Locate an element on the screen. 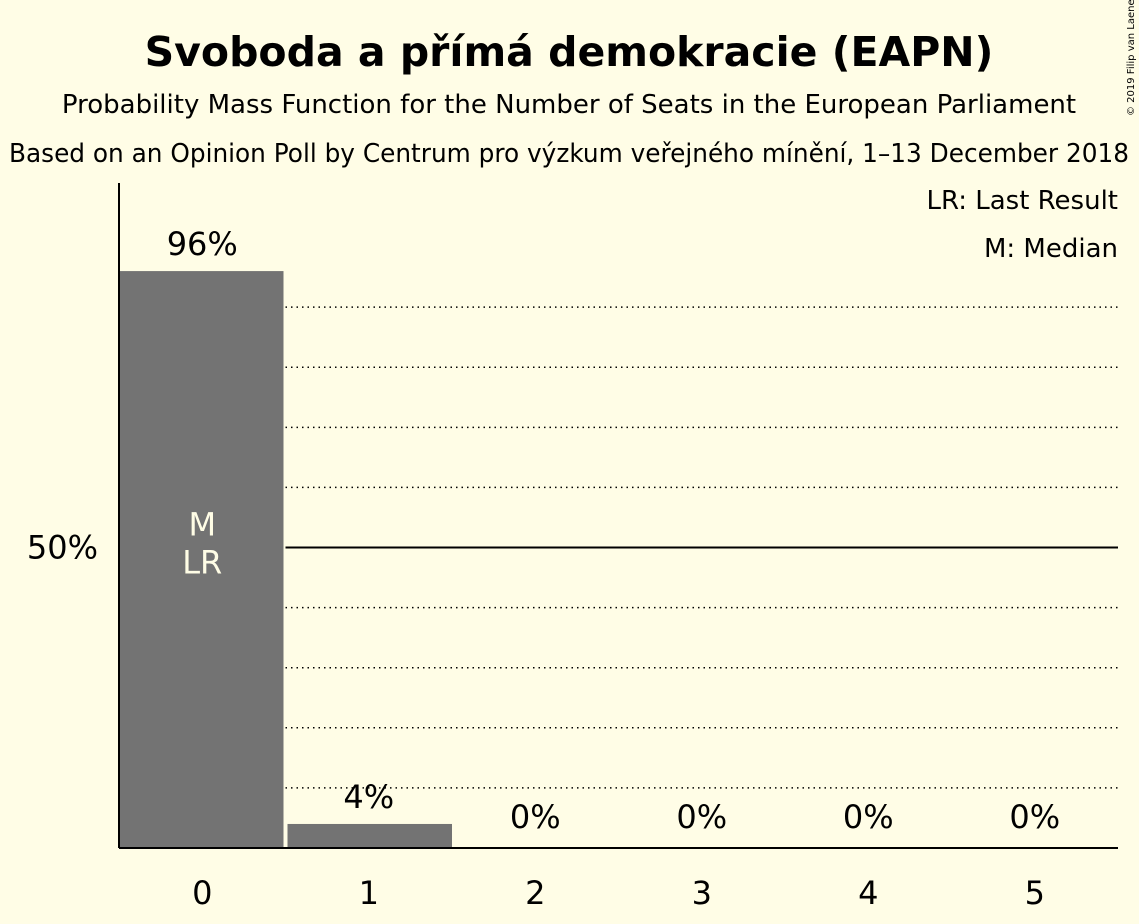 The height and width of the screenshot is (924, 1139). x-tick-label-1: 1 is located at coordinates (369, 893).